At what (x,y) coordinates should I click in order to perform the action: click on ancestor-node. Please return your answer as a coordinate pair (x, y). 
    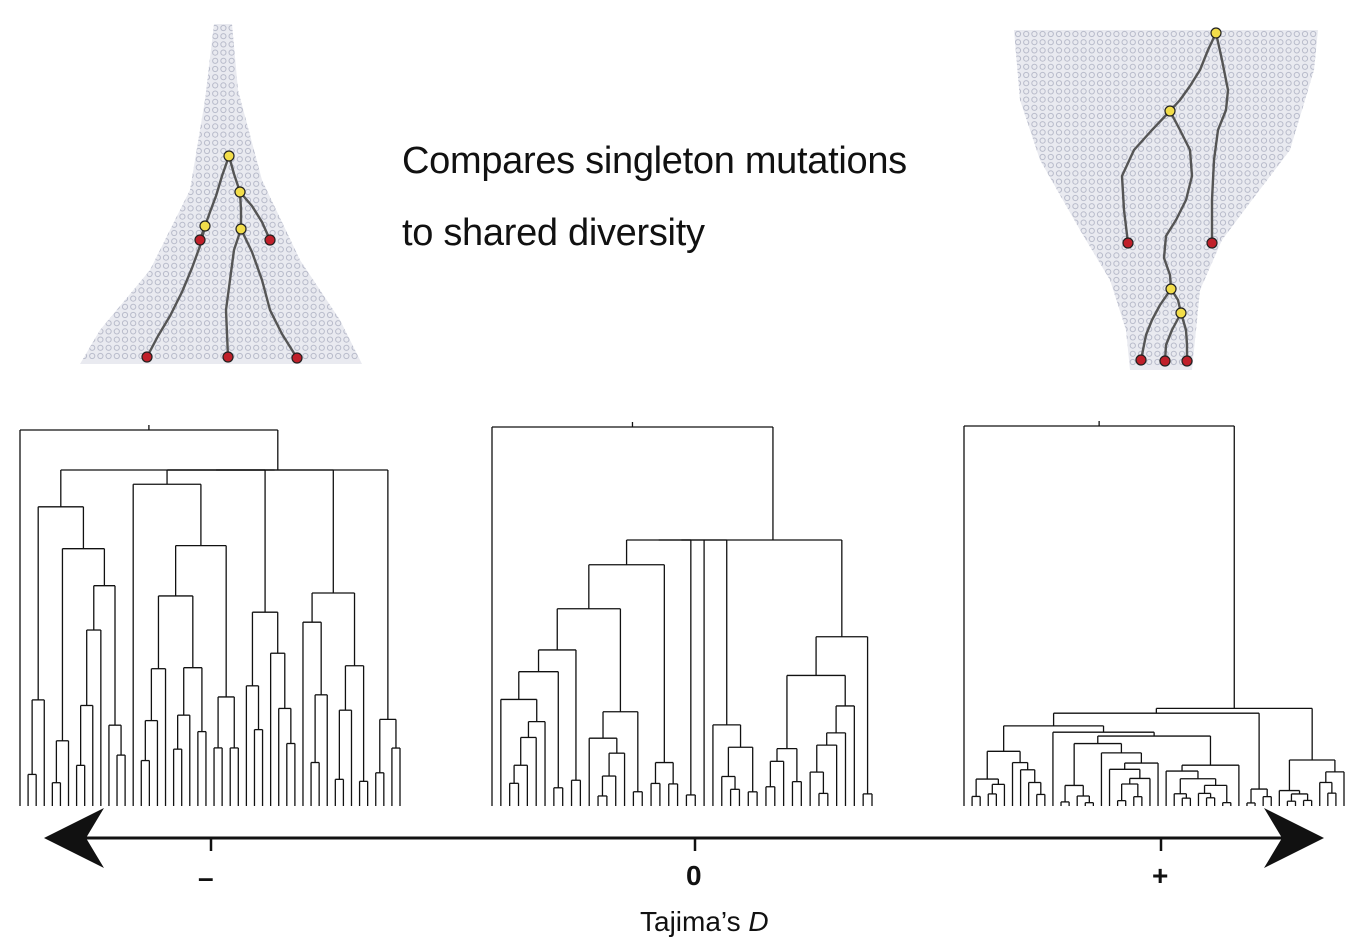
    Looking at the image, I should click on (1216, 33).